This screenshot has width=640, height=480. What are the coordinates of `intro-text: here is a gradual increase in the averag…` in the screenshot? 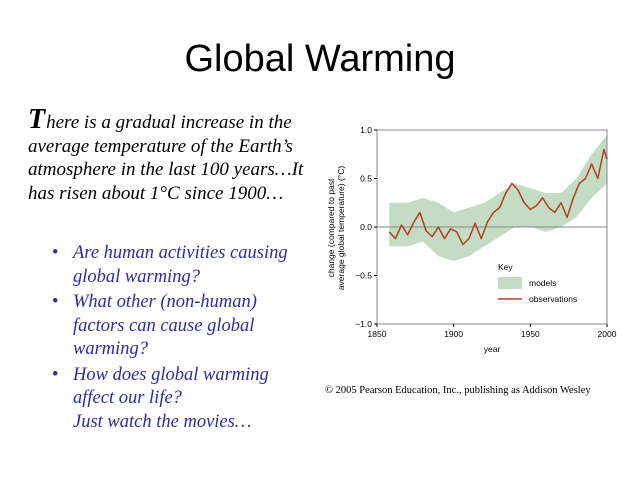 It's located at (166, 158).